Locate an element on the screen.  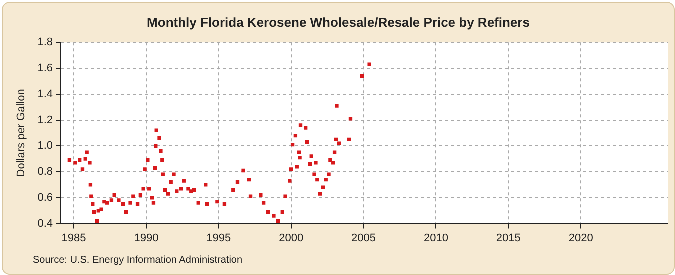
x-tick-label: 1990 is located at coordinates (146, 238).